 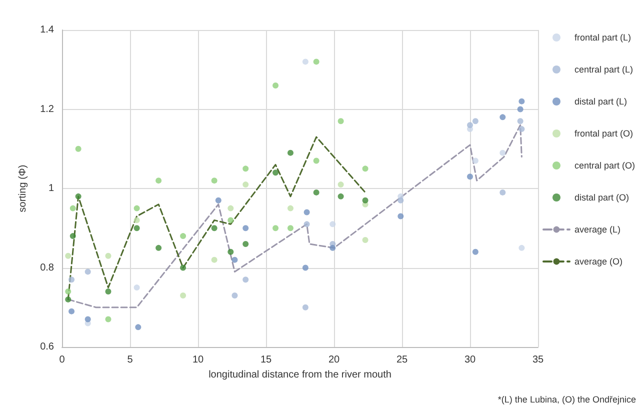 What do you see at coordinates (300, 374) in the screenshot?
I see `x-axis-title: longitudinal distance from the river mouth` at bounding box center [300, 374].